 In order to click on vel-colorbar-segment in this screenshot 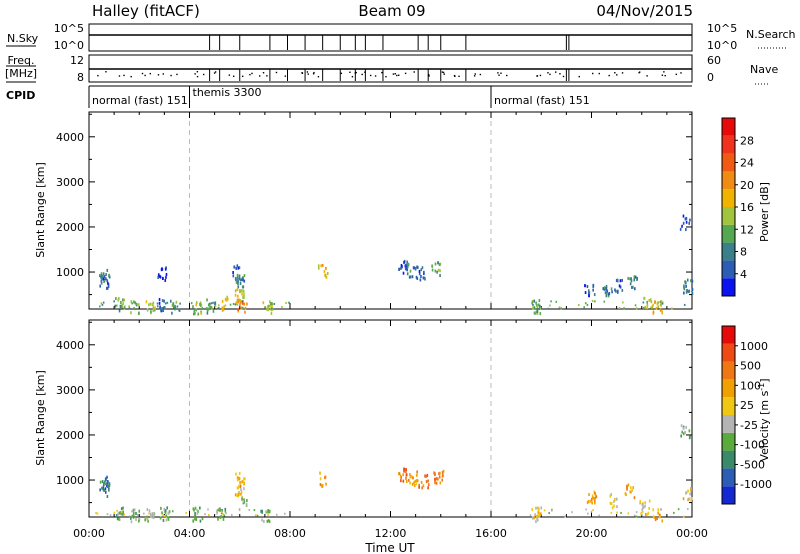, I will do `click(728, 495)`.